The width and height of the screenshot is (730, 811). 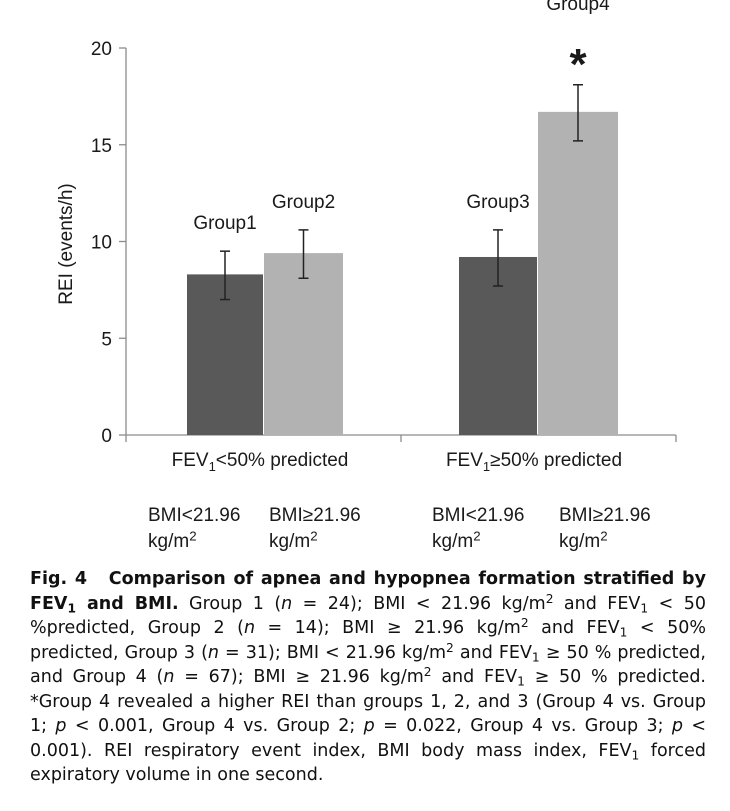 I want to click on group-label-group2: Group2, so click(x=303, y=202).